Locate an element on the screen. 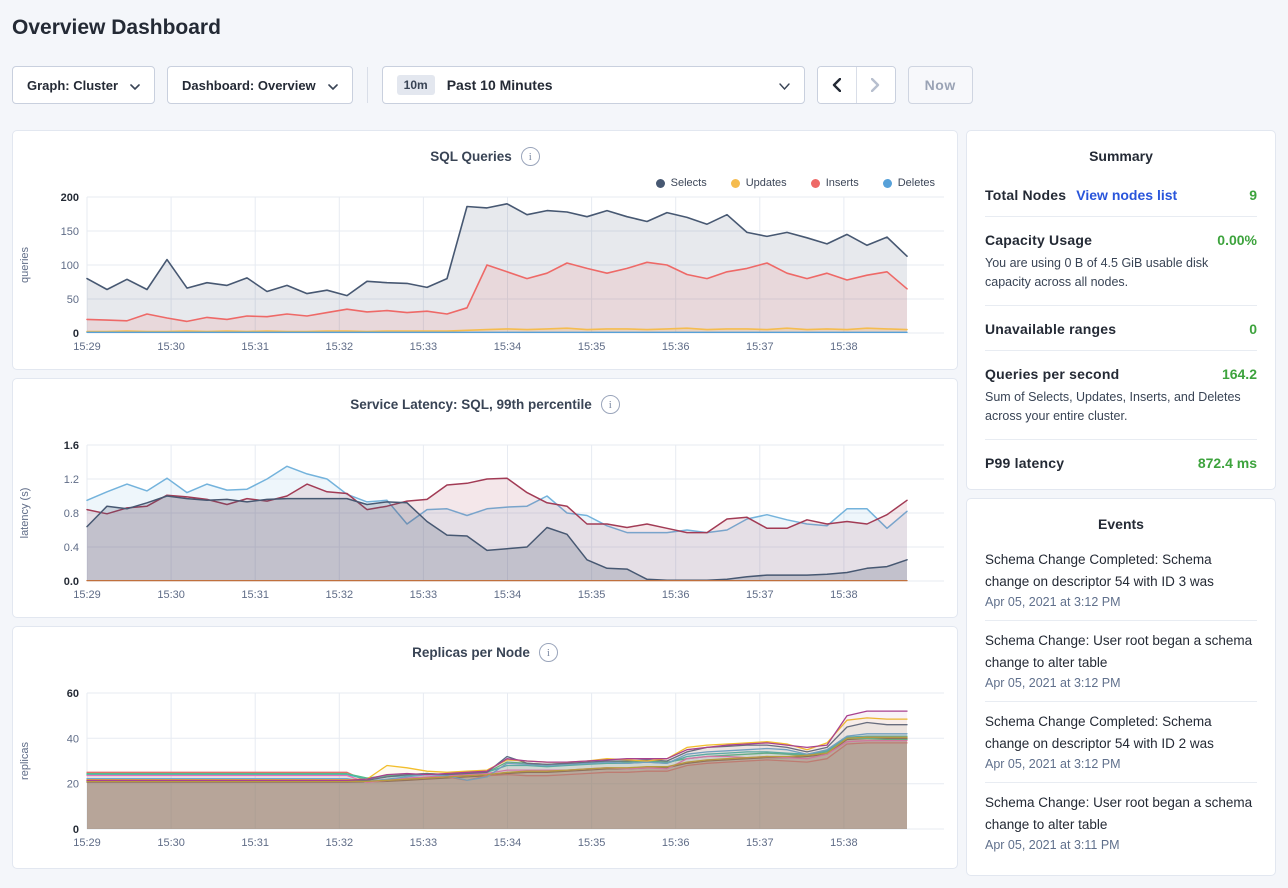  sql-queries-title: SQL Queries i is located at coordinates (485, 156).